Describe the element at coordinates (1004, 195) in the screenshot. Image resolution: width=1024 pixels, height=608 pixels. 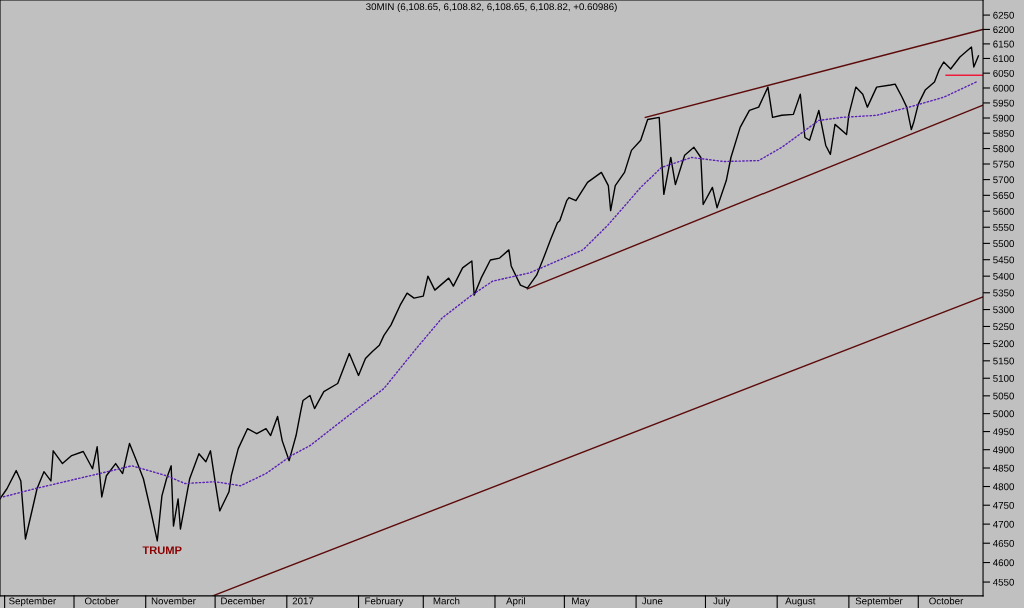
I see `y-tick-label: 5650` at that location.